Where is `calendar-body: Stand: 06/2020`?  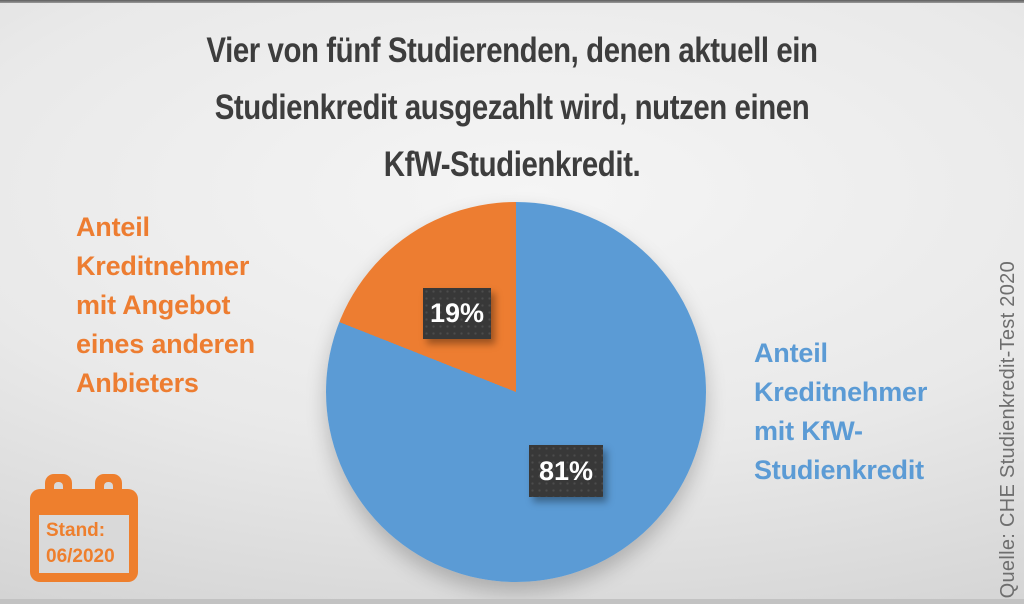 calendar-body: Stand: 06/2020 is located at coordinates (84, 535).